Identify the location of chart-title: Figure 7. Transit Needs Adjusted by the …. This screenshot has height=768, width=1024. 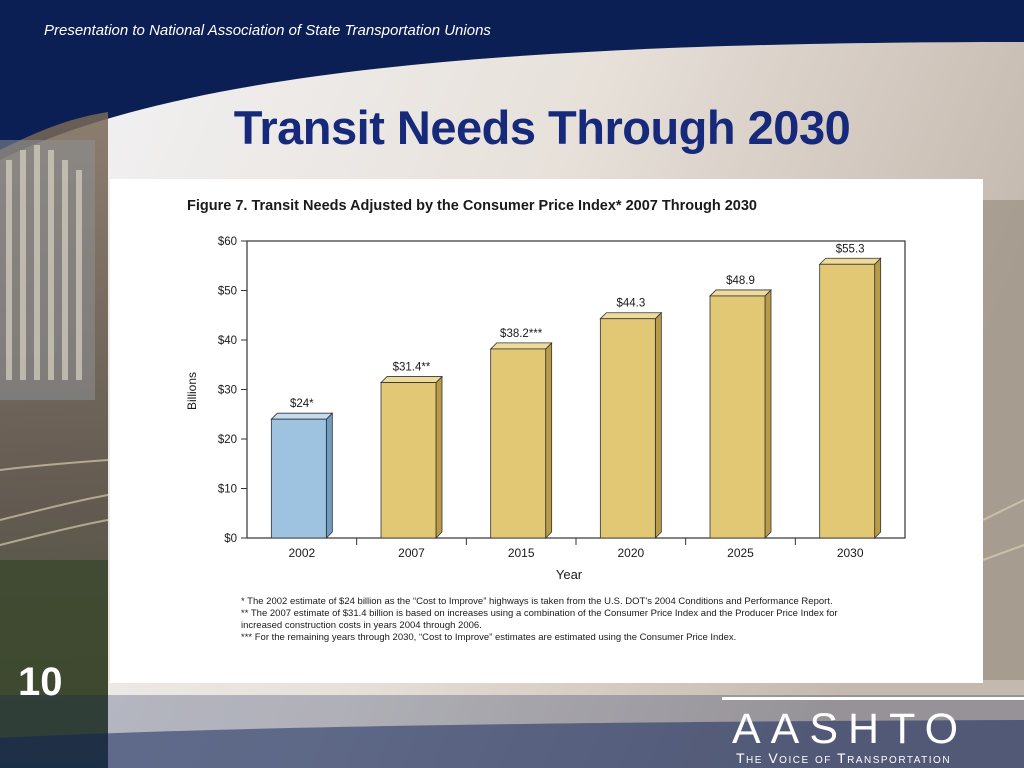
(472, 206).